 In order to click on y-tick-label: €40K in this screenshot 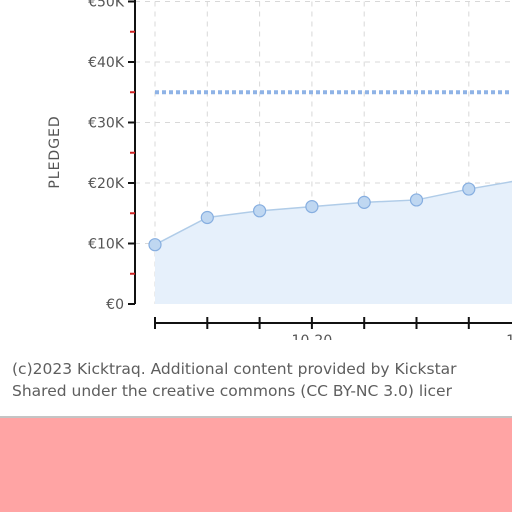, I will do `click(106, 63)`.